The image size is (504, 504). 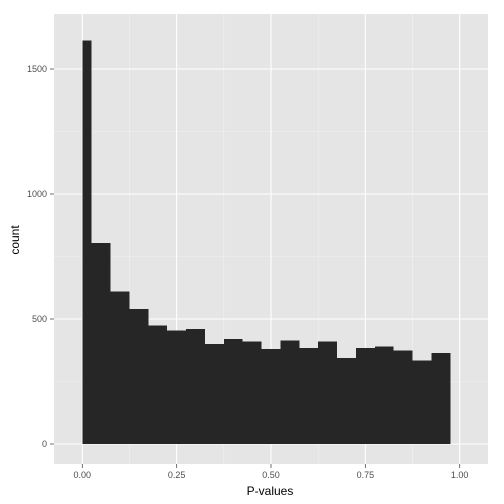 What do you see at coordinates (39, 319) in the screenshot?
I see `y-tick-label: 500` at bounding box center [39, 319].